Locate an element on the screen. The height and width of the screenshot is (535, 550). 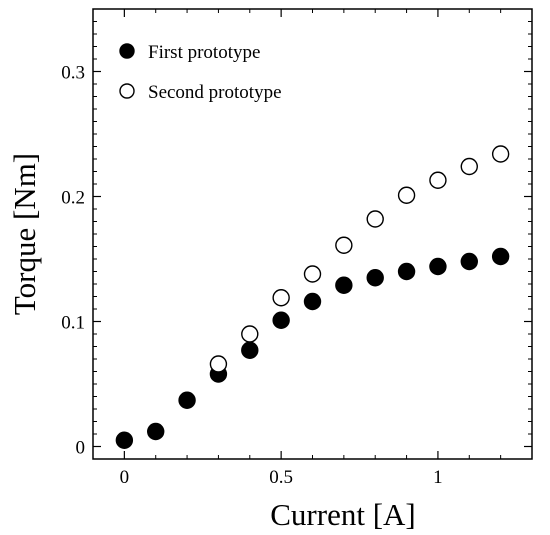
y-axis-title: Torque [Nm] is located at coordinates (24, 234).